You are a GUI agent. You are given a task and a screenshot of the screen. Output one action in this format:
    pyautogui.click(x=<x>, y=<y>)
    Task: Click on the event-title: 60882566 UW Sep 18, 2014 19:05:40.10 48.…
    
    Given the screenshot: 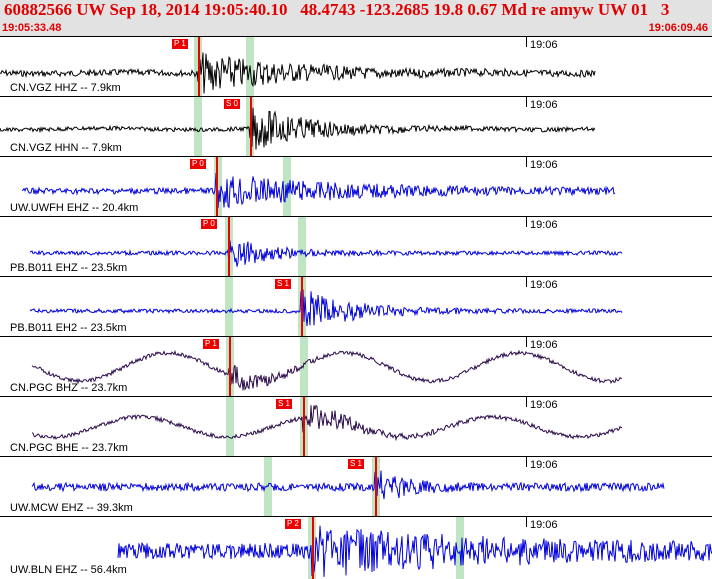 What is the action you would take?
    pyautogui.click(x=337, y=9)
    